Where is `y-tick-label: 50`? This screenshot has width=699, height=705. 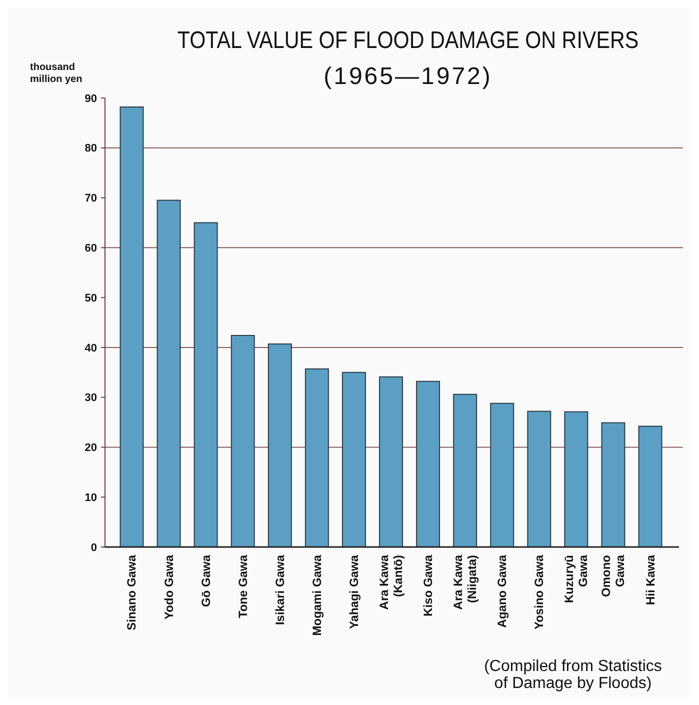
y-tick-label: 50 is located at coordinates (90, 298).